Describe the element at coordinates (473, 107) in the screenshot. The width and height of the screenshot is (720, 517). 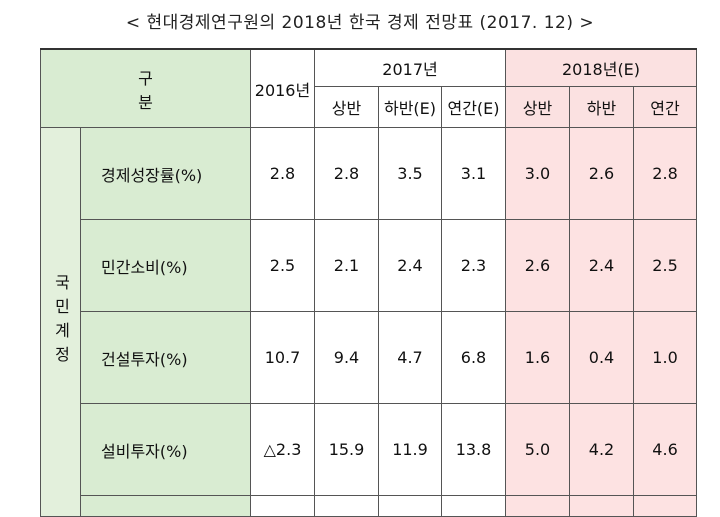
I see `header-2017-annual: 연간(E)` at that location.